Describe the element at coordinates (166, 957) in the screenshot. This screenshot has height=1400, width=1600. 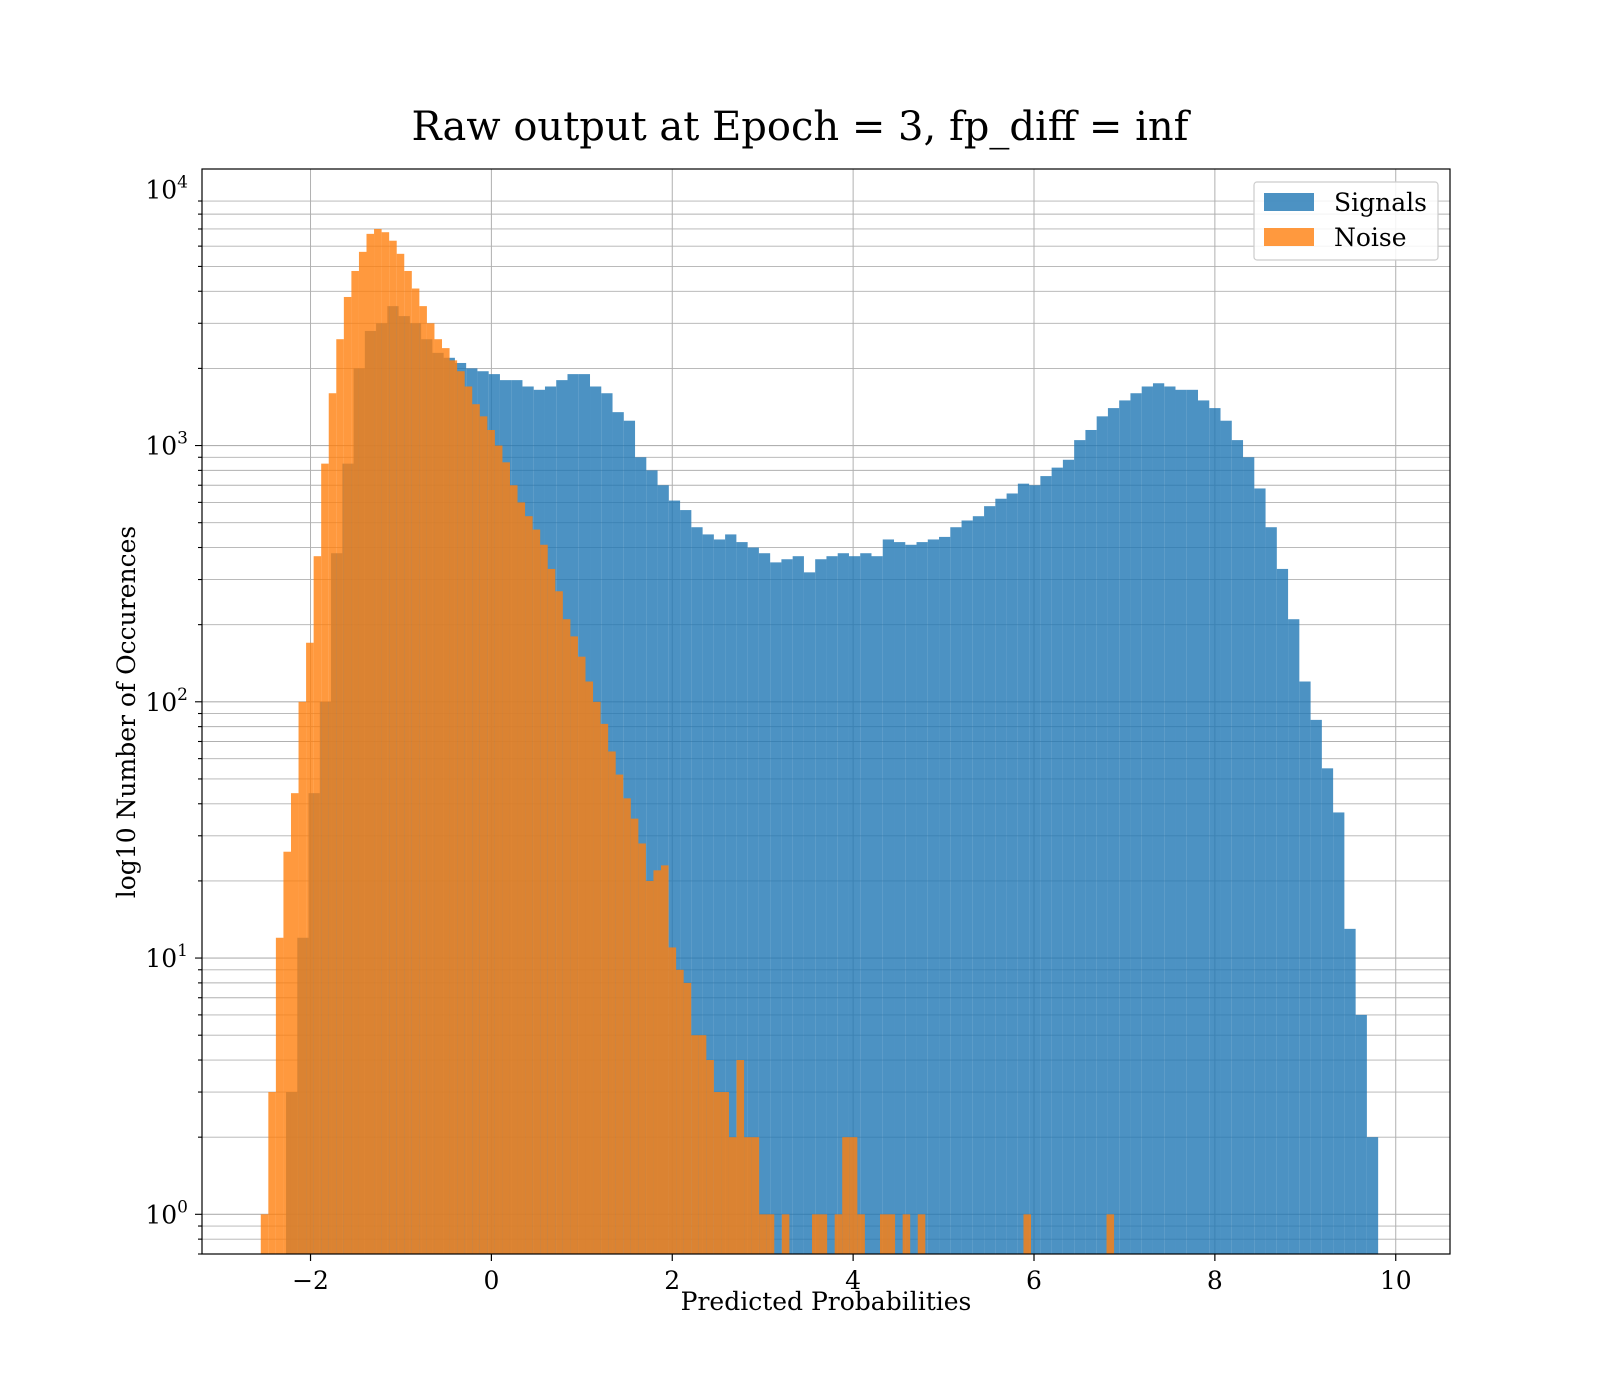
I see `y-tick-label: 10¹` at that location.